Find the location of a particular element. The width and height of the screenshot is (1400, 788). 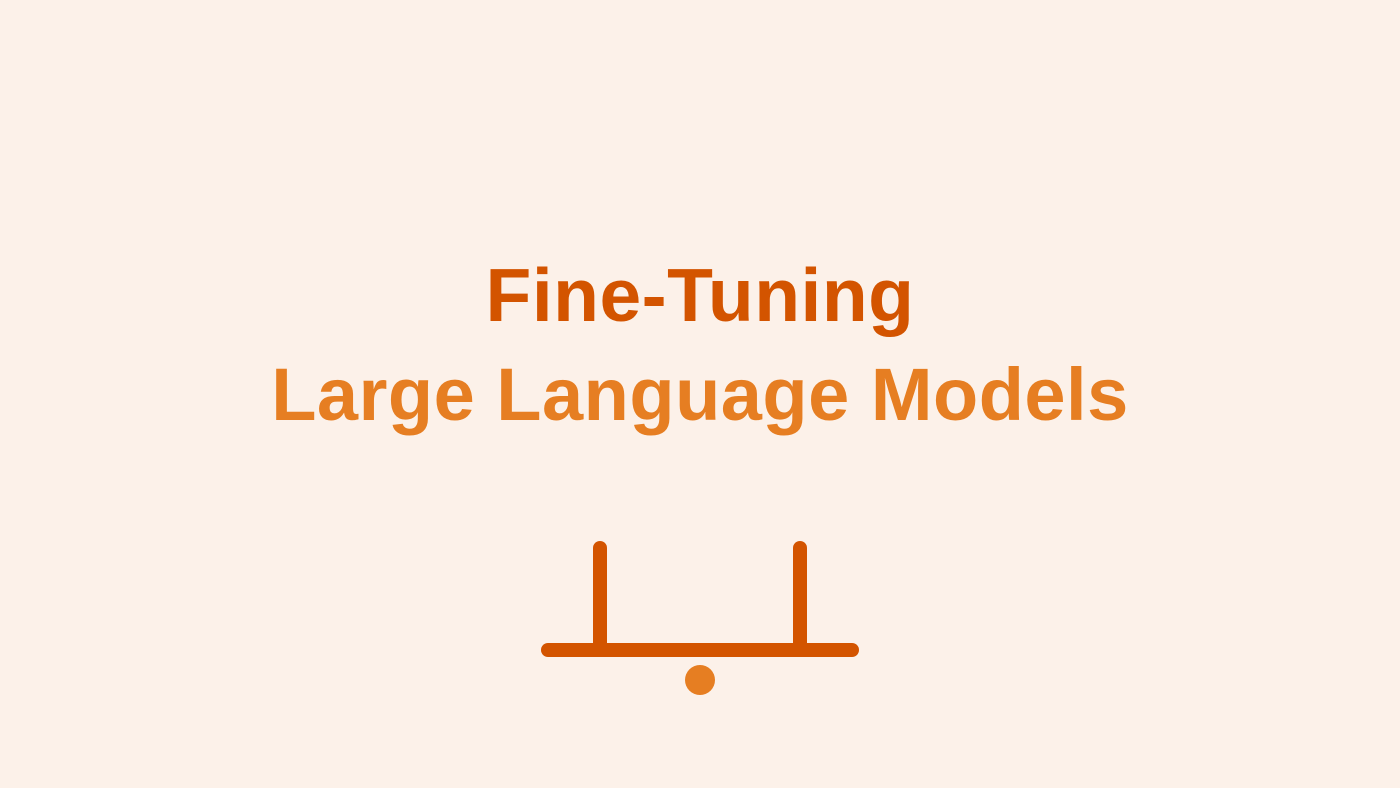

slide-subtitle: Large Language Models is located at coordinates (700, 394).